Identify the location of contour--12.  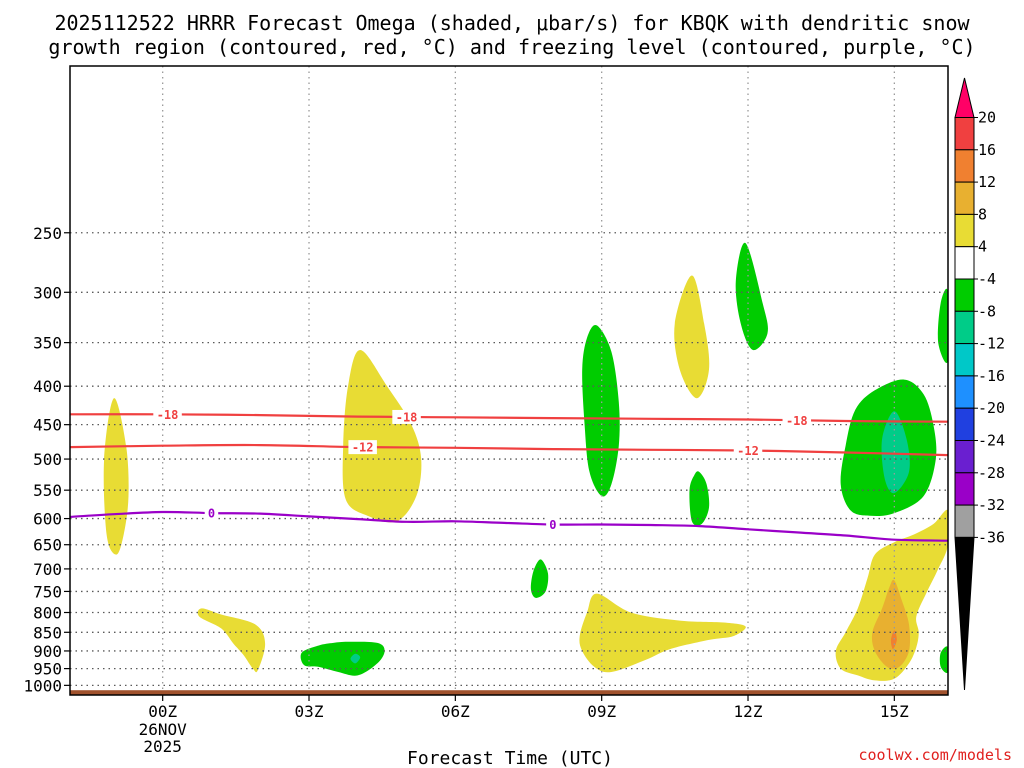
(509, 450).